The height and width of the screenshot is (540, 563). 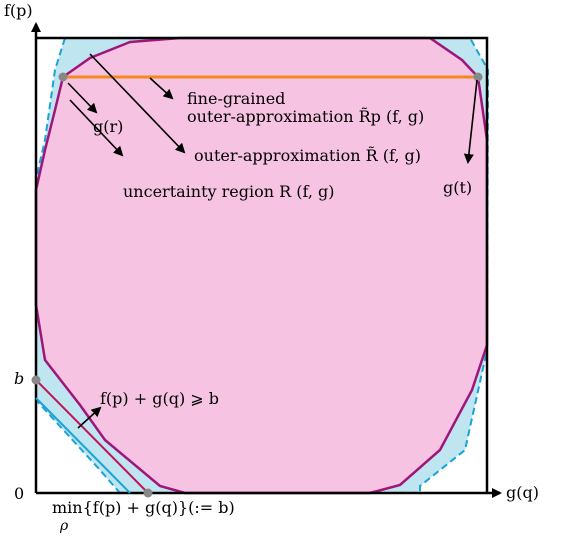 I want to click on y-axis-label: f(p), so click(x=18, y=10).